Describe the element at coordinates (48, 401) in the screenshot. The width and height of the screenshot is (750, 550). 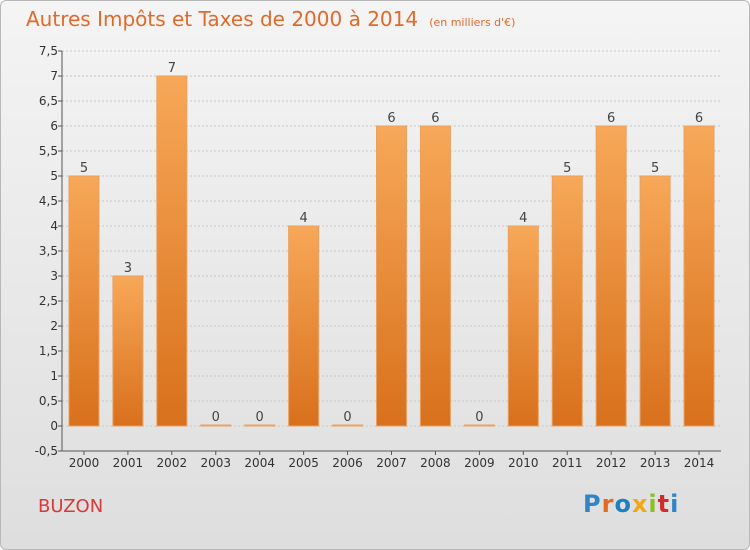
I see `y-tick-label: 0,5` at that location.